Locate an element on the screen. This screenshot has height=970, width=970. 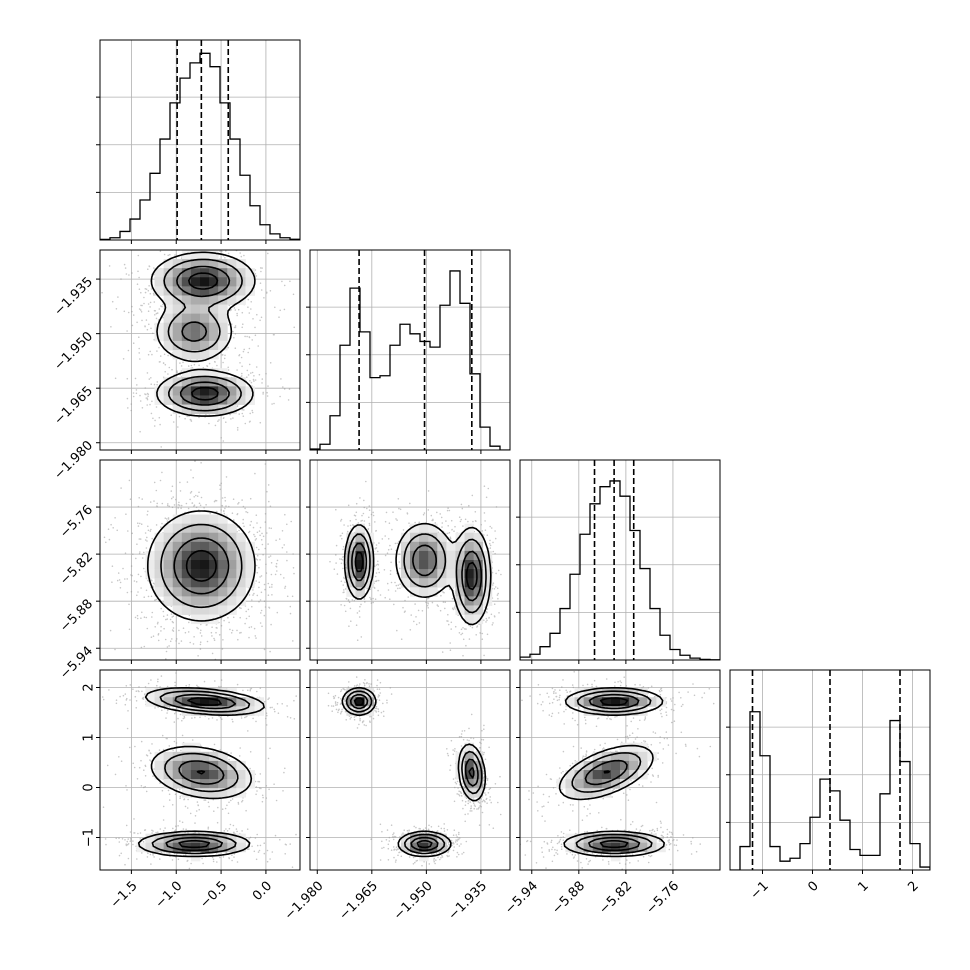
y-tick-label: −1.980 is located at coordinates (73, 460).